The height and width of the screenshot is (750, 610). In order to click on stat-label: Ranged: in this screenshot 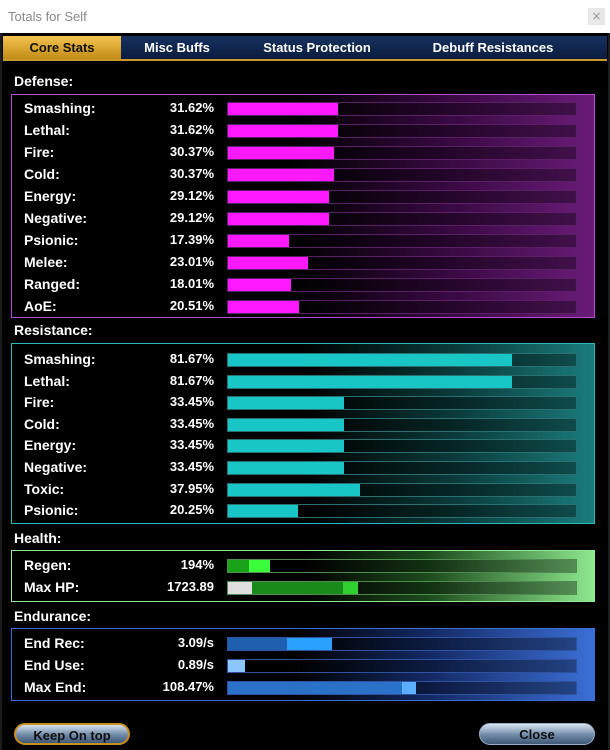, I will do `click(52, 284)`.